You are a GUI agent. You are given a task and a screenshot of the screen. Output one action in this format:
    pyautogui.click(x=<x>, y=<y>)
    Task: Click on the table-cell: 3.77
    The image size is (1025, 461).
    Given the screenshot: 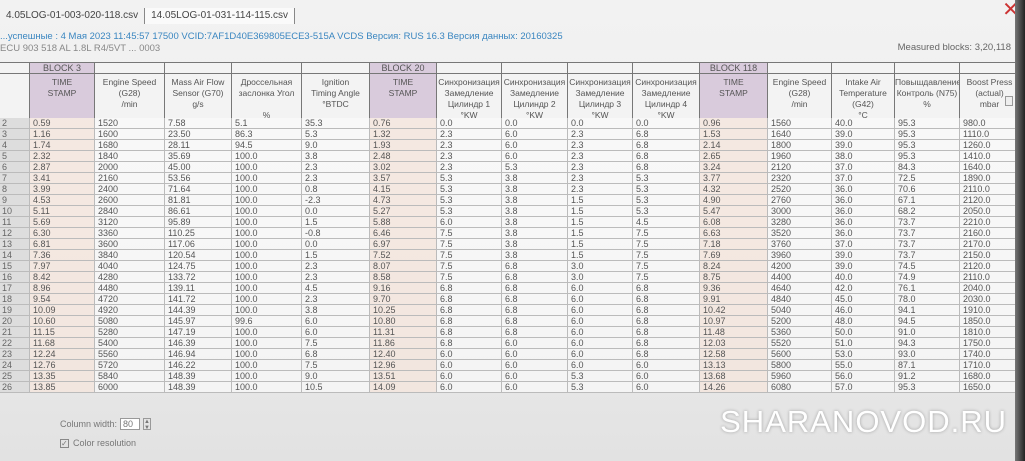 What is the action you would take?
    pyautogui.click(x=734, y=178)
    